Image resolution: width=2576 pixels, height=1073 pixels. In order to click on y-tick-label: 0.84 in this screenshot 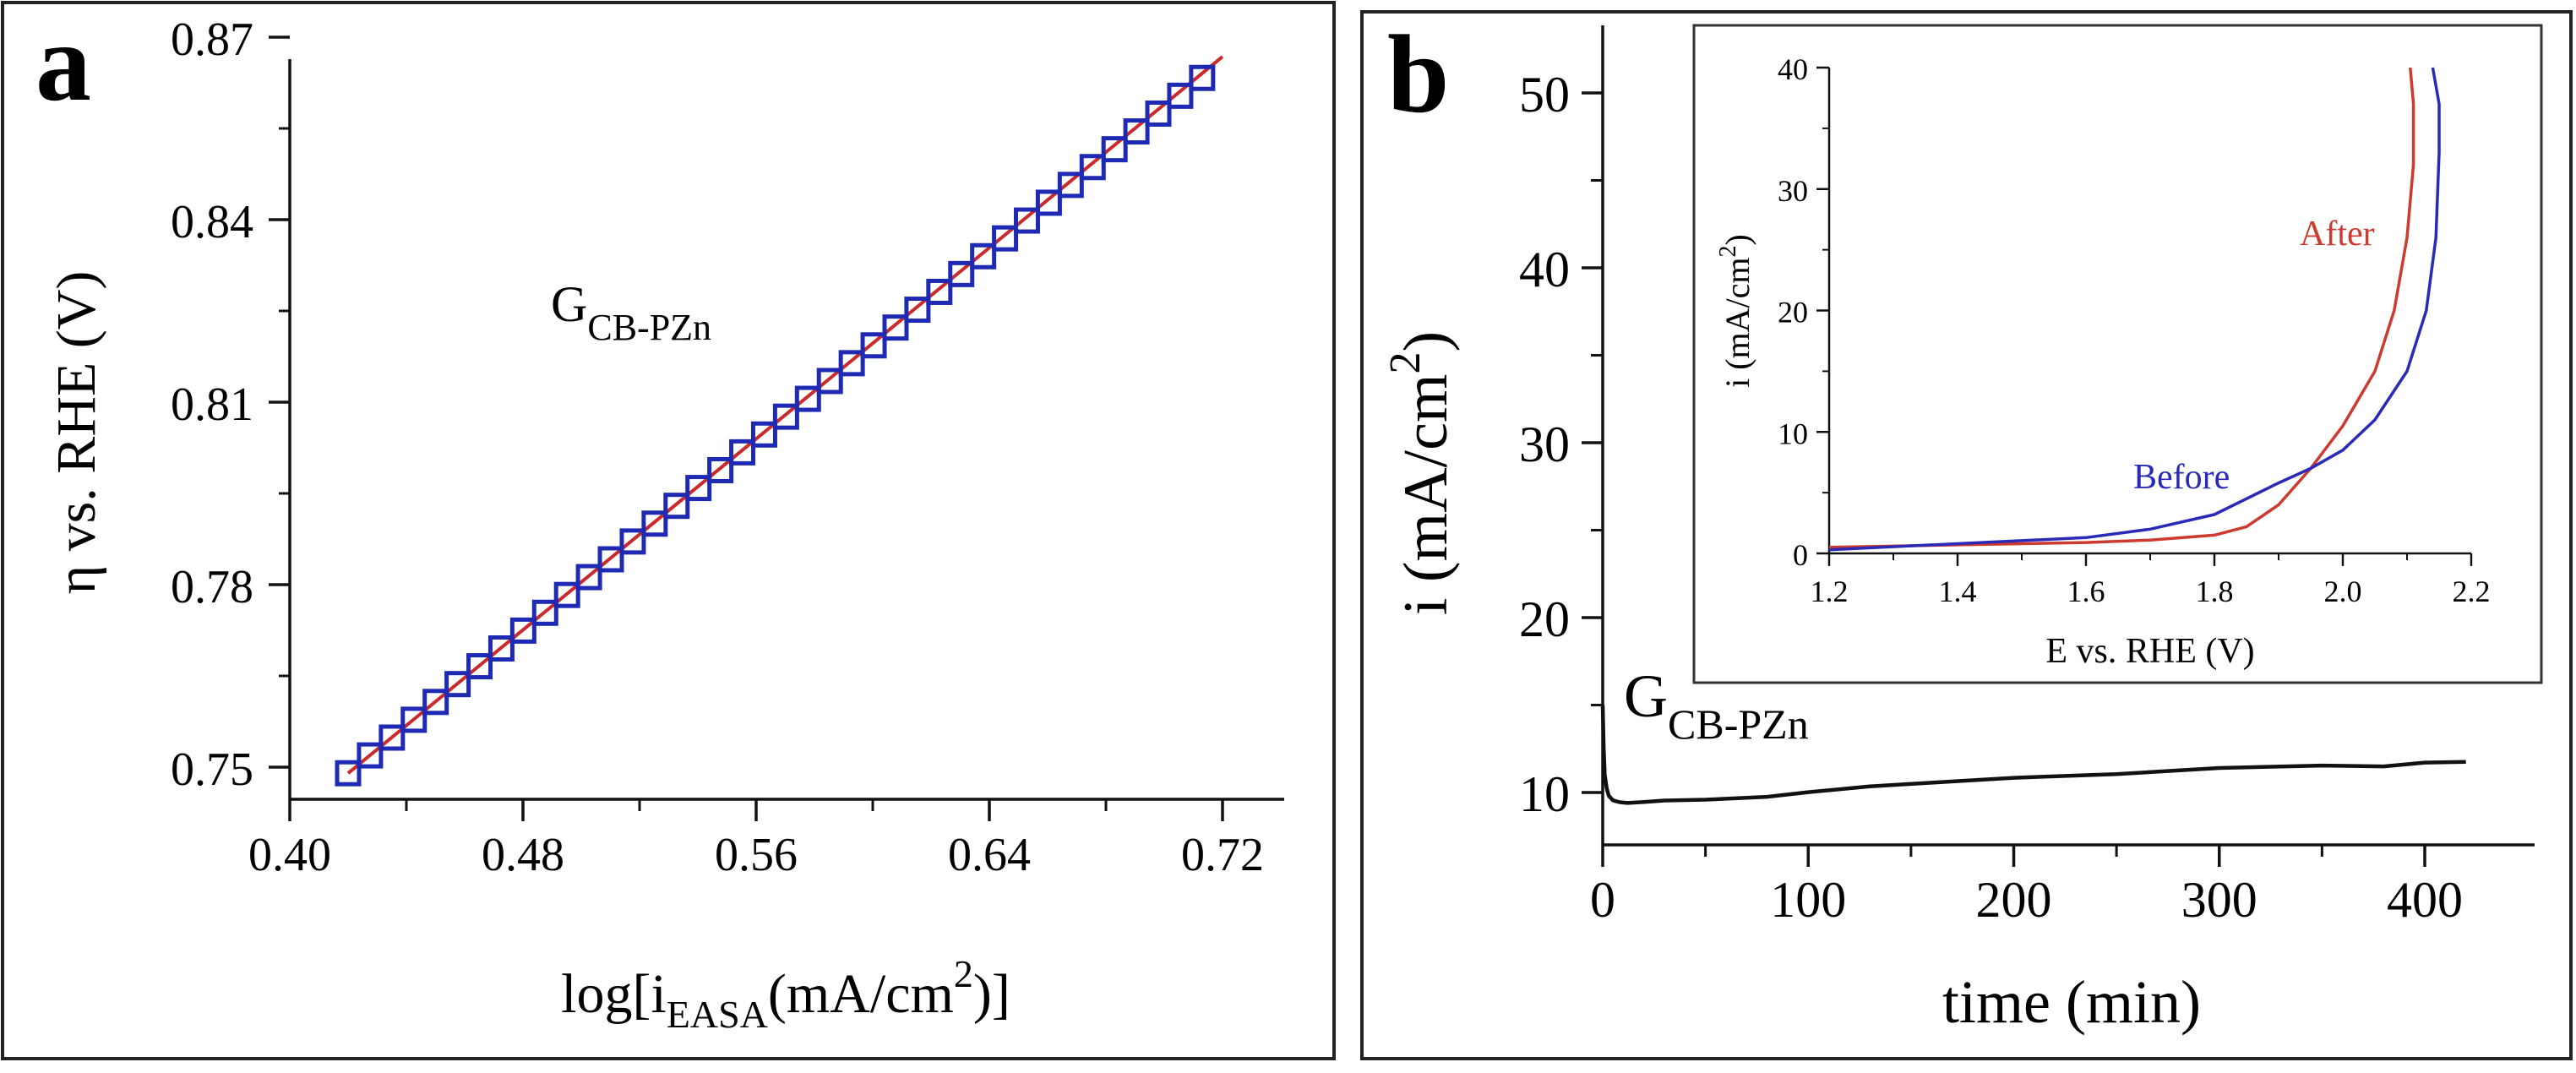, I will do `click(212, 222)`.